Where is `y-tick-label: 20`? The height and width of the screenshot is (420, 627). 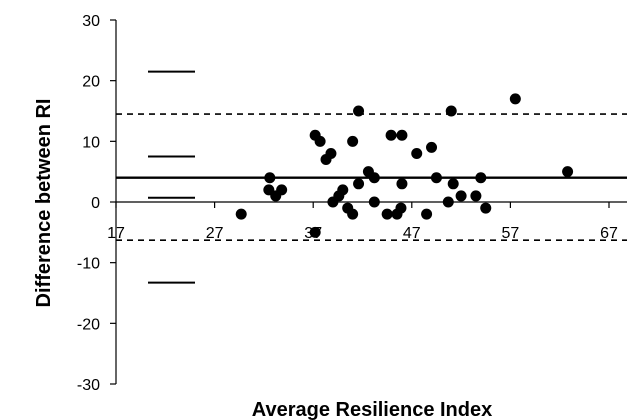 y-tick-label: 20 is located at coordinates (91, 82).